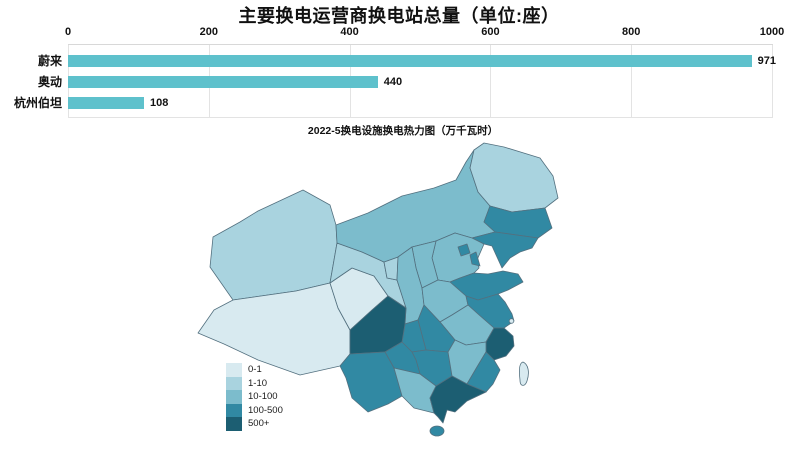  What do you see at coordinates (518, 222) in the screenshot?
I see `province-jilin` at bounding box center [518, 222].